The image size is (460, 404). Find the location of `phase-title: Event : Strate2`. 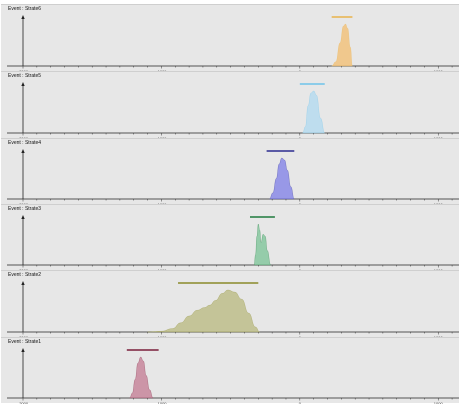

phase-title: Event : Strate2 is located at coordinates (25, 275).